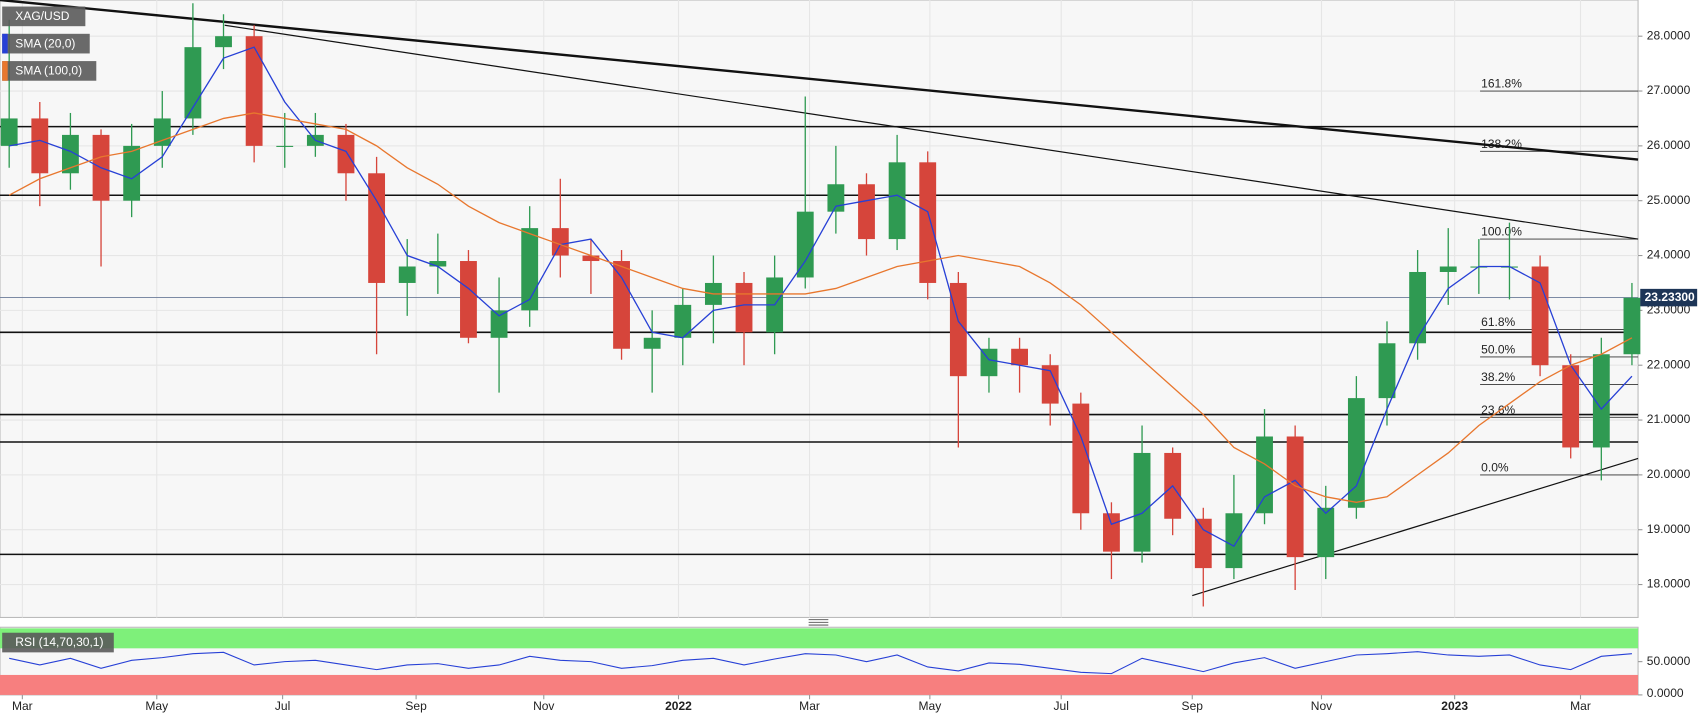 Image resolution: width=1707 pixels, height=720 pixels. I want to click on y-tick-label: 26.0000, so click(1669, 145).